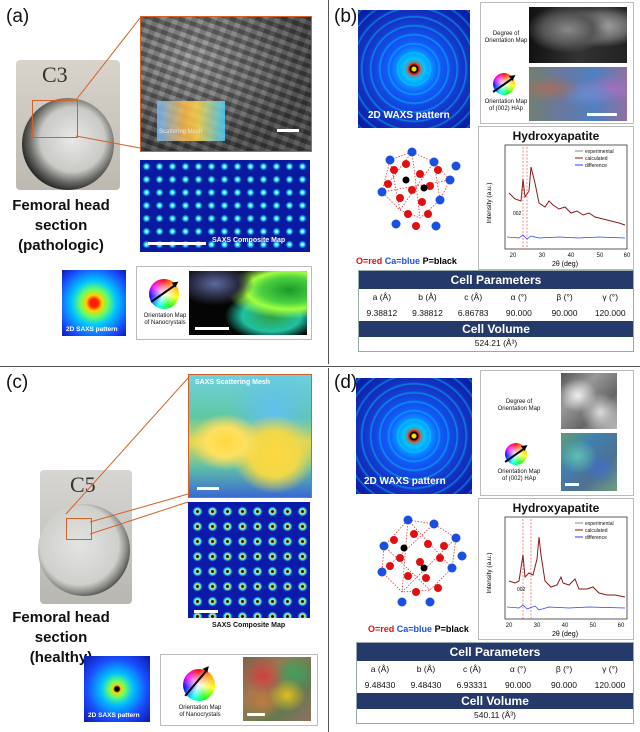 The width and height of the screenshot is (640, 732). I want to click on volume-value: 540.11 (Å³), so click(495, 715).